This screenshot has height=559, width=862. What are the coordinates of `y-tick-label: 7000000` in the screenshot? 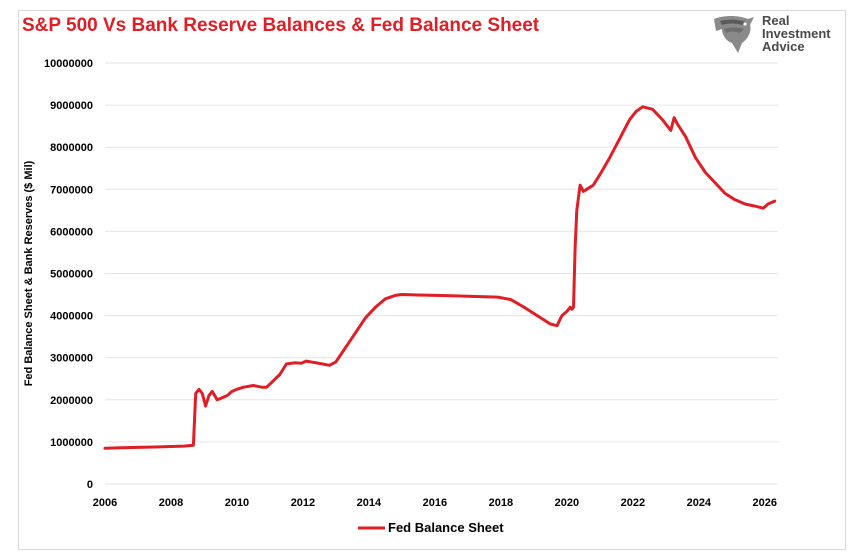 It's located at (71, 190).